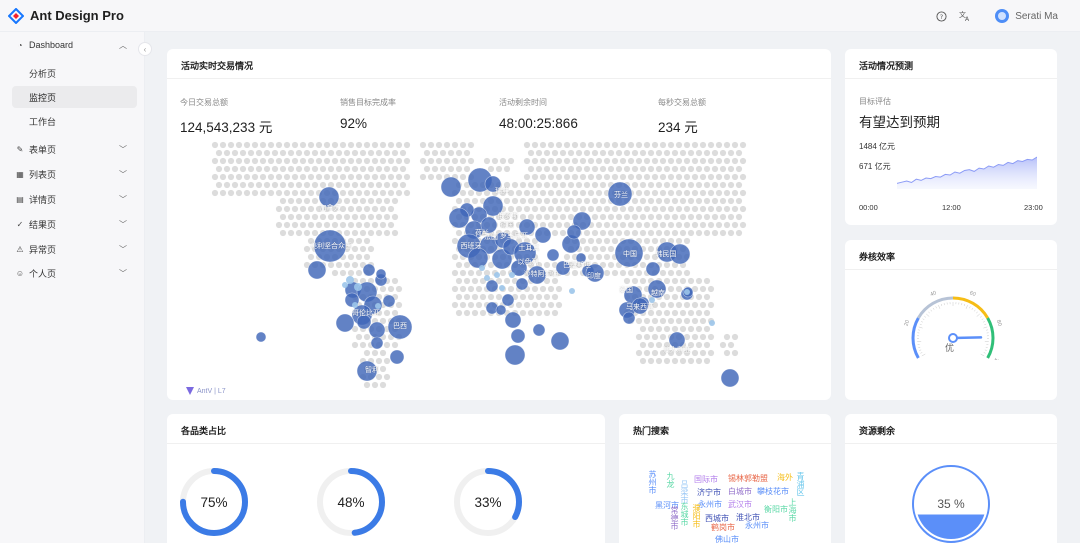 The width and height of the screenshot is (1080, 543). I want to click on hot-search-word: 九龙, so click(670, 480).